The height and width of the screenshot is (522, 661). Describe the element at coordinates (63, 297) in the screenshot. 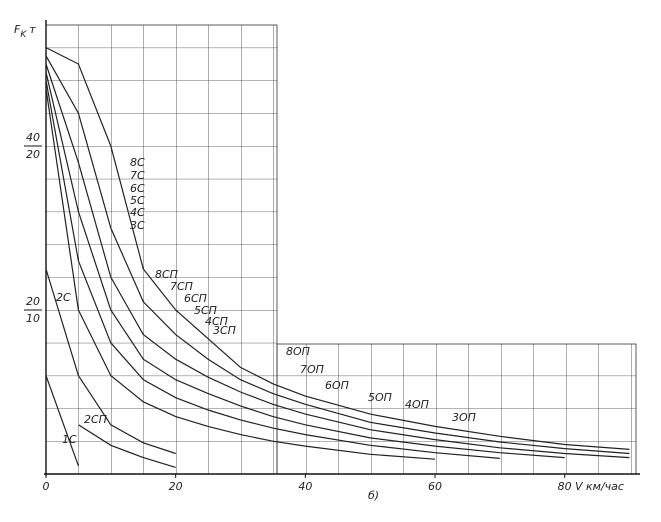

I see `curve-label: 2С` at that location.